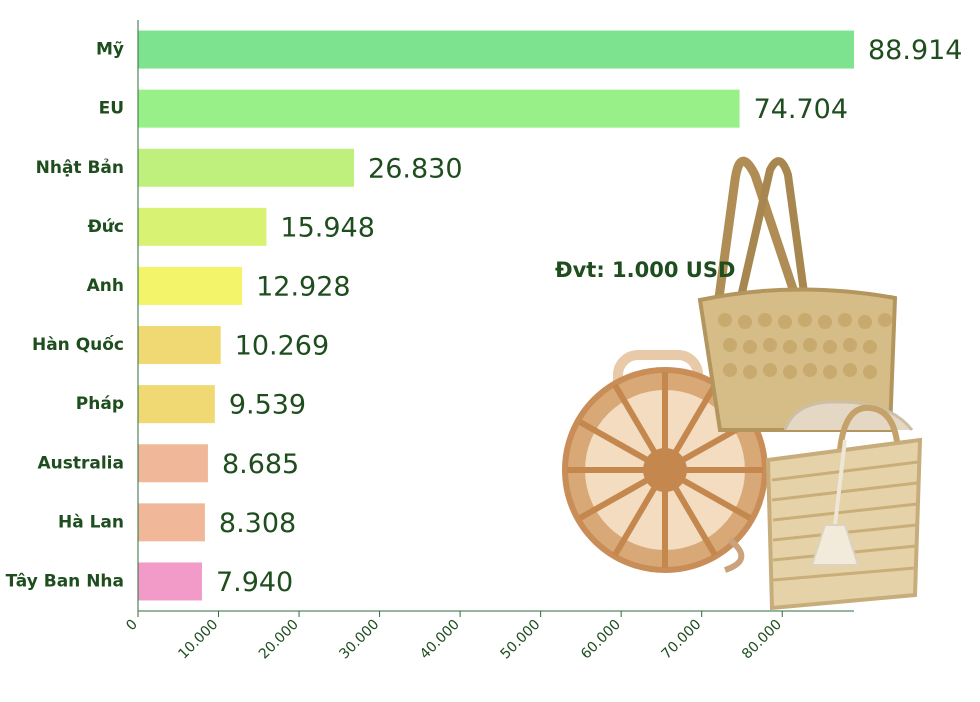  What do you see at coordinates (645, 270) in the screenshot?
I see `unit-note: Đvt: 1.000 USD` at bounding box center [645, 270].